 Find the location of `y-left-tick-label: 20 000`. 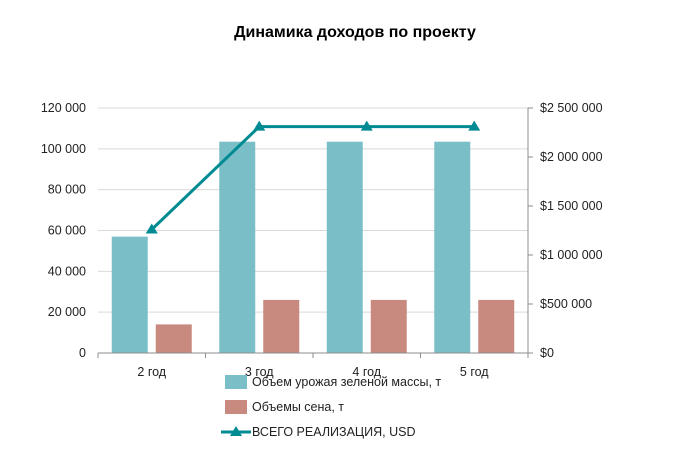

y-left-tick-label: 20 000 is located at coordinates (67, 312).